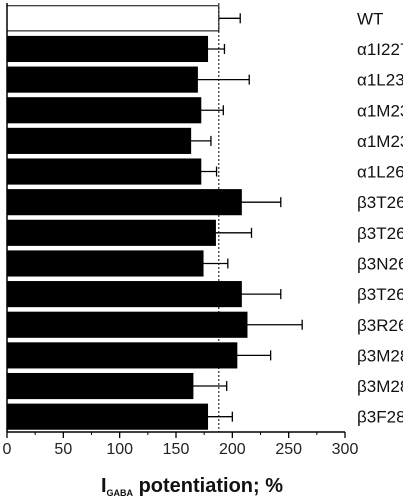  Describe the element at coordinates (288, 449) in the screenshot. I see `x-tick-label-5: 250` at that location.